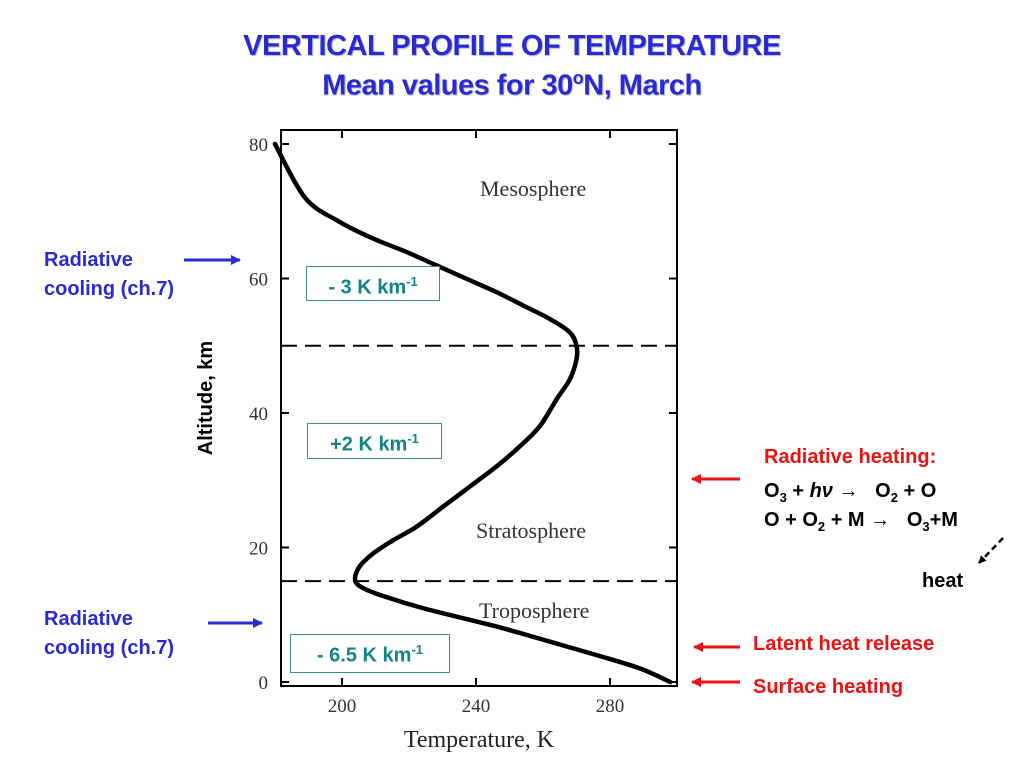  Describe the element at coordinates (258, 414) in the screenshot. I see `y-tick-label: 40` at that location.